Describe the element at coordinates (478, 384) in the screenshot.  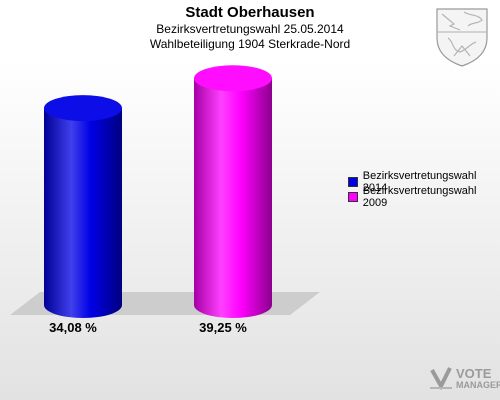
I see `watermark-manager: MANAGER` at that location.